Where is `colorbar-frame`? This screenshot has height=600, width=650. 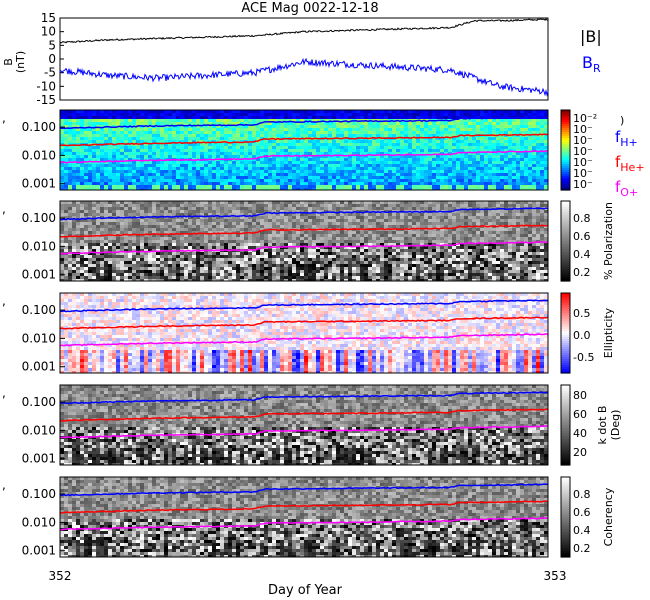 colorbar-frame is located at coordinates (565, 150).